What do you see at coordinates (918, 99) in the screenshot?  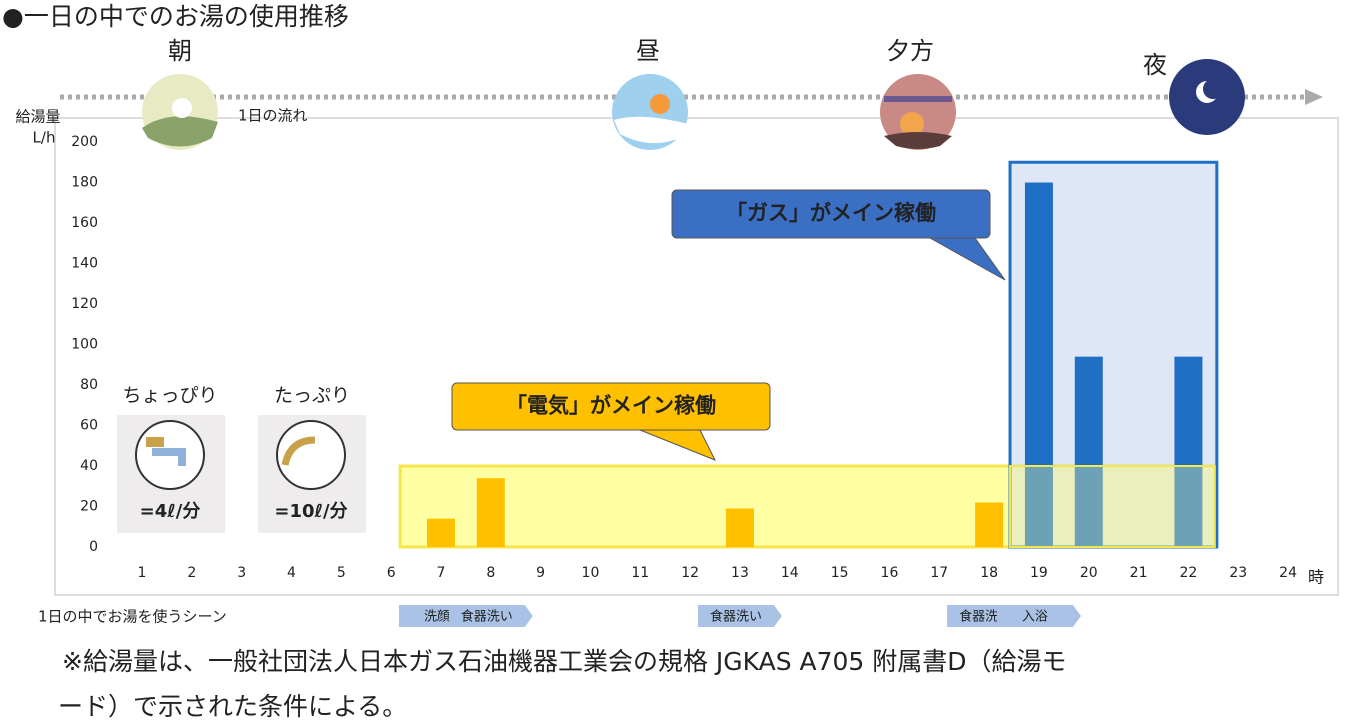 I see `evening-cloud` at bounding box center [918, 99].